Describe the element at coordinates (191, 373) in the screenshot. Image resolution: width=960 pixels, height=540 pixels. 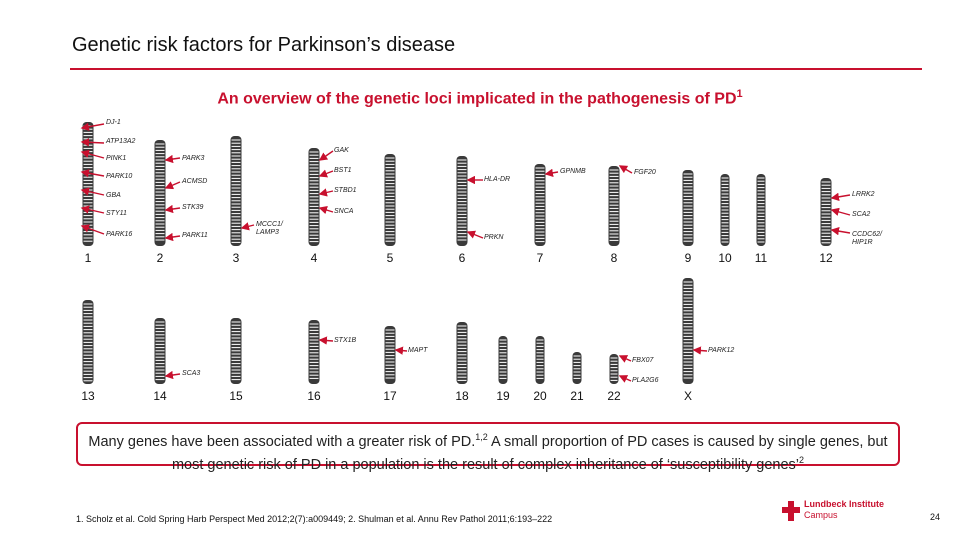
I see `gene-label: SCA3` at that location.